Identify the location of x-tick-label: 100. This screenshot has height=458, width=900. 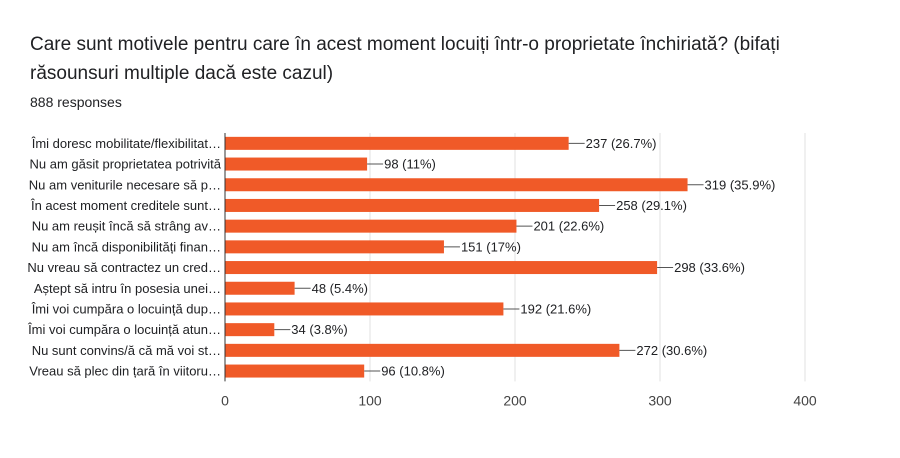
(370, 400).